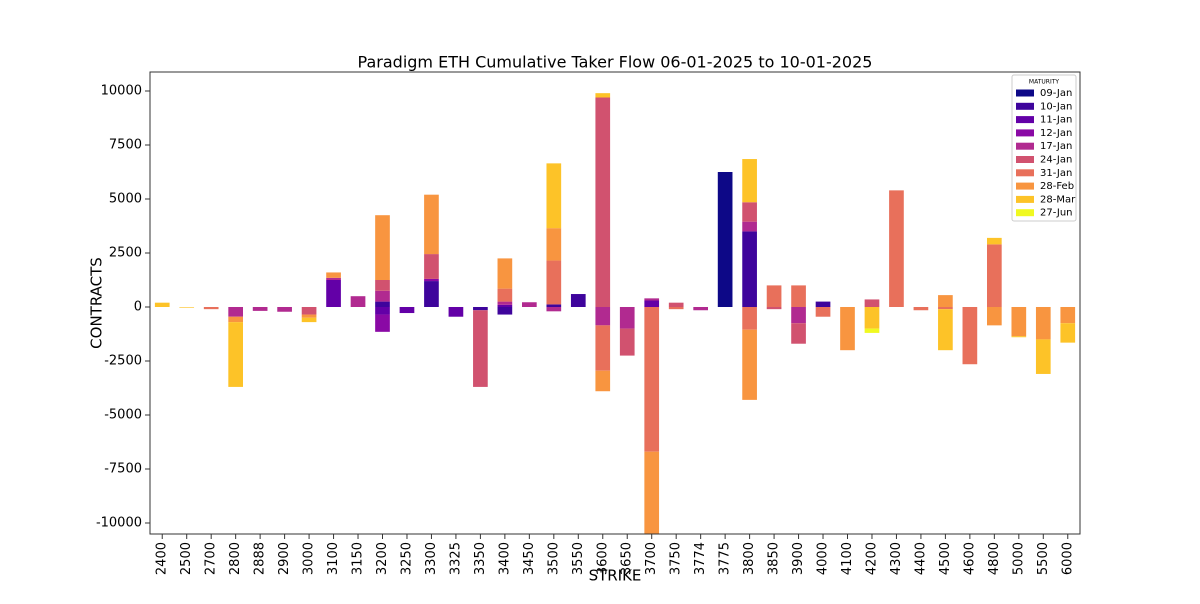  Describe the element at coordinates (1056, 133) in the screenshot. I see `legend-label: 12-Jan` at that location.